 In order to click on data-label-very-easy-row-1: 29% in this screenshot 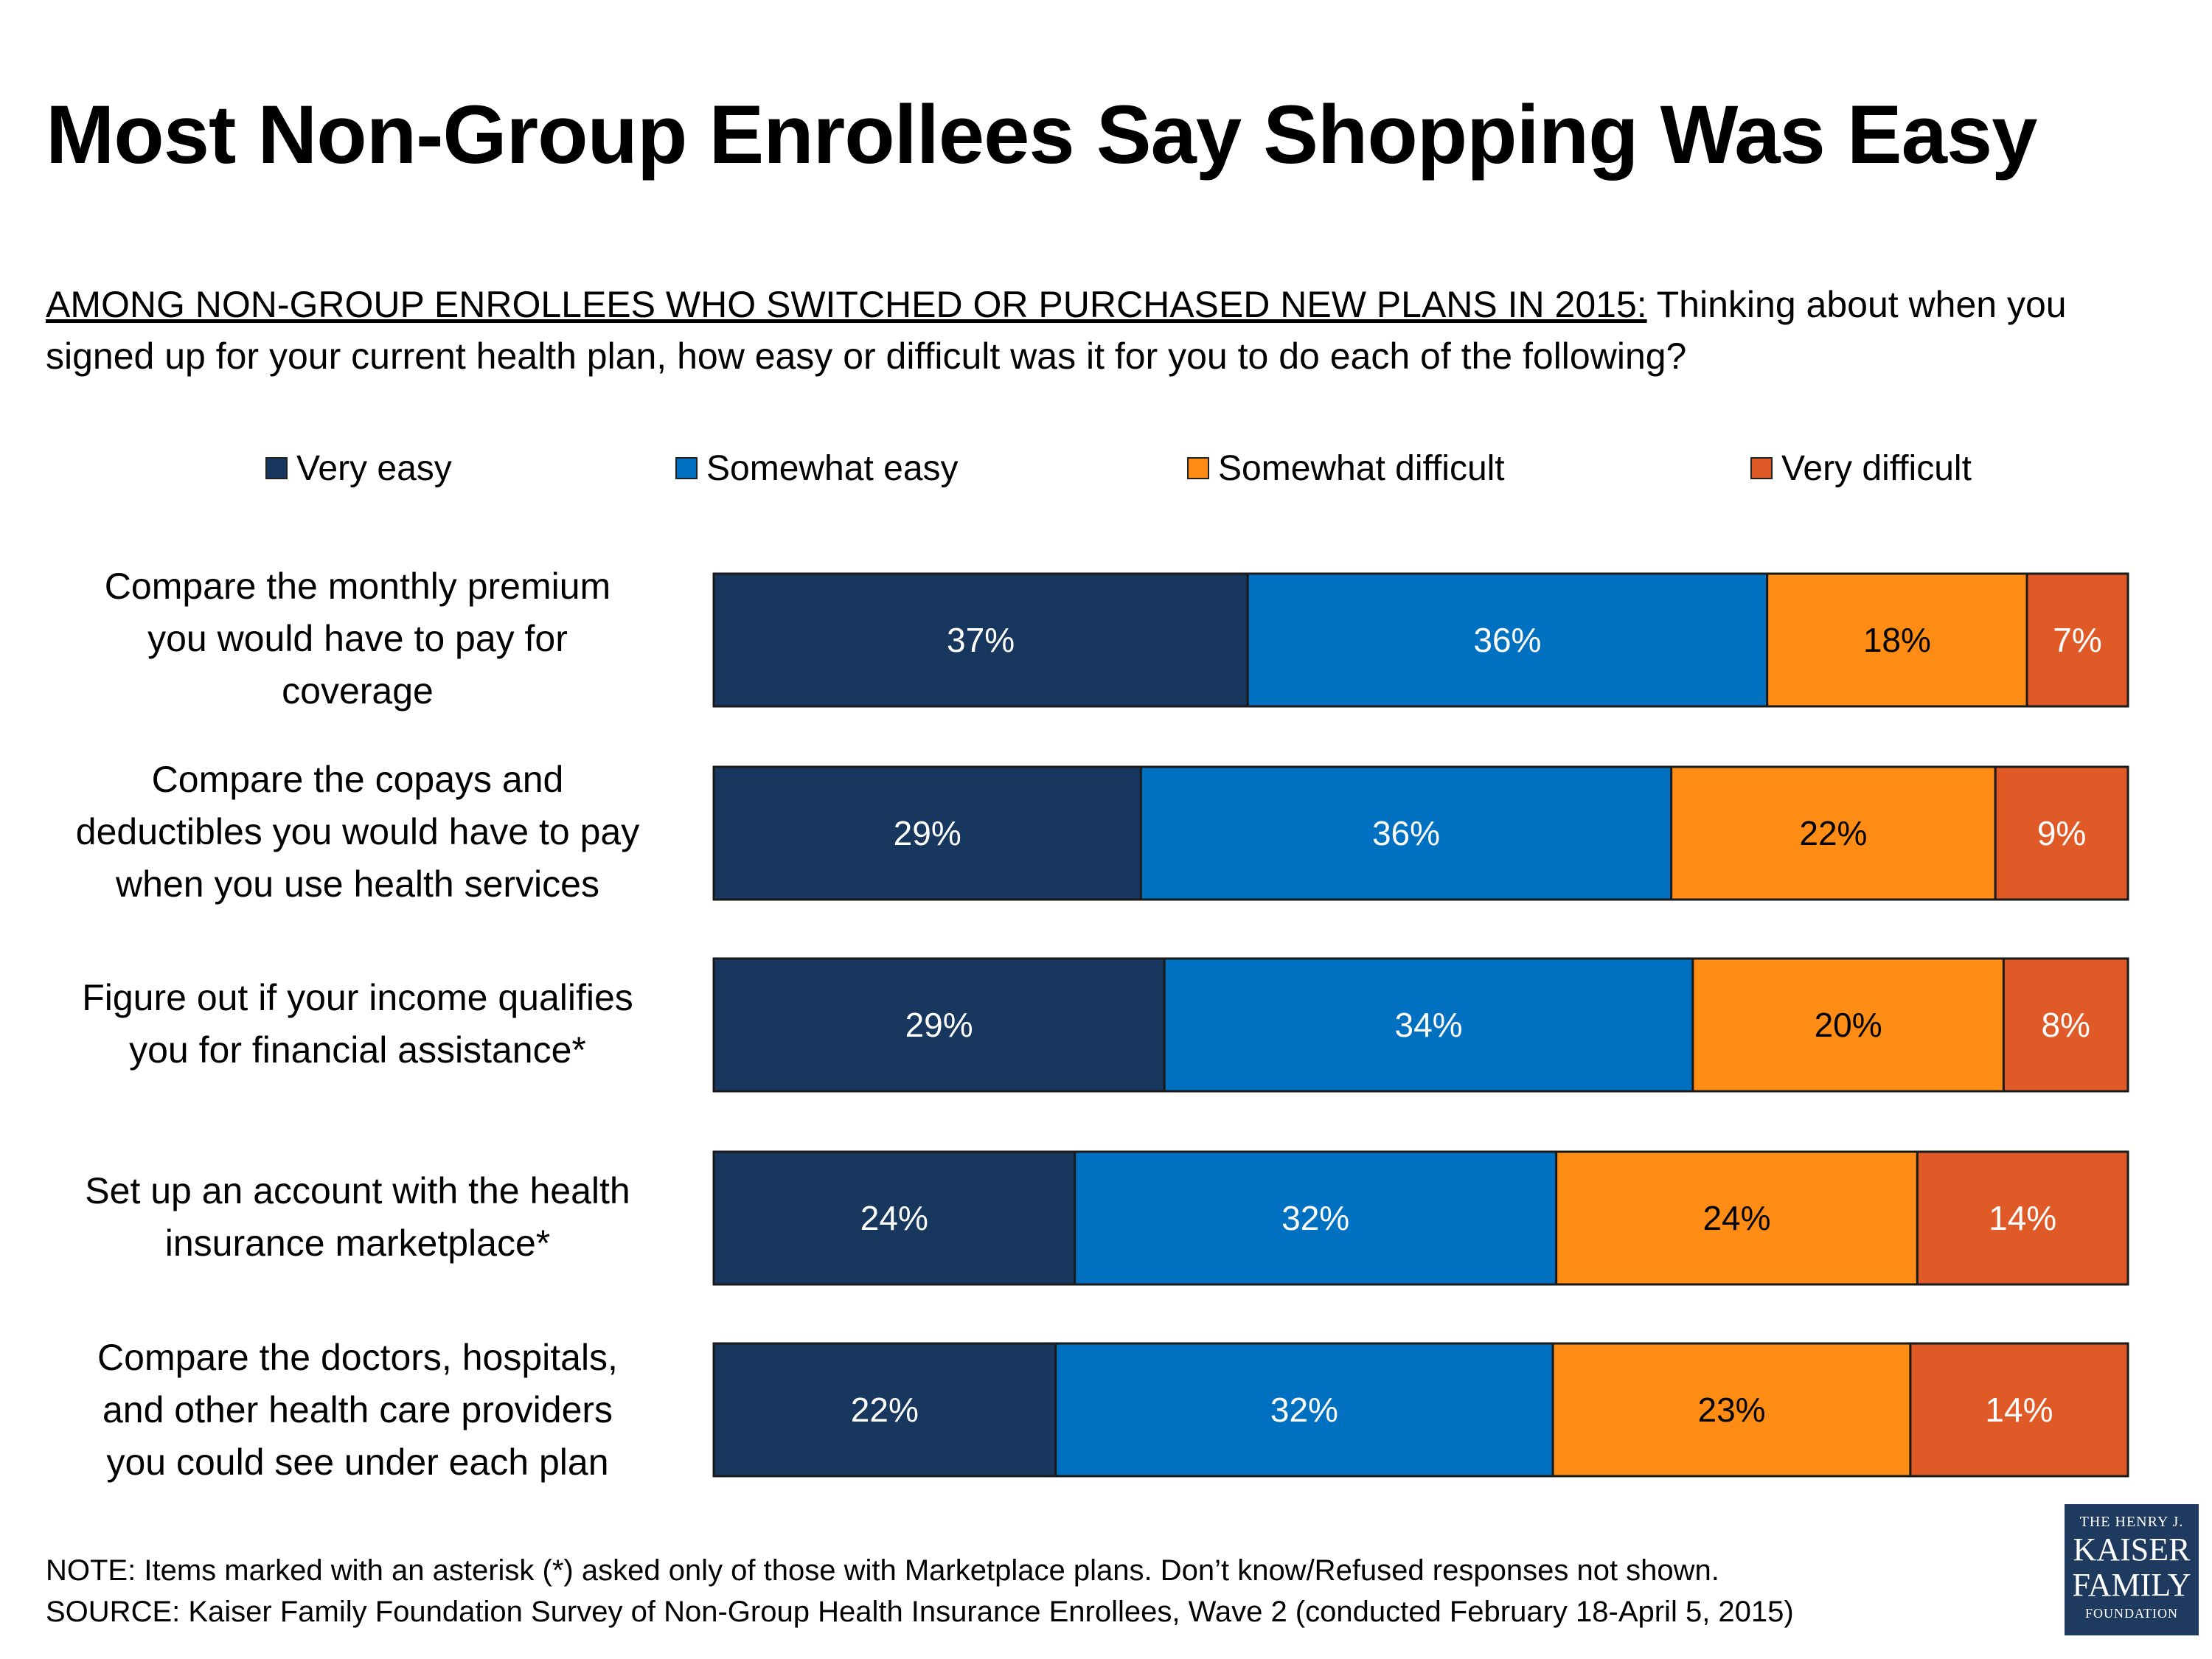, I will do `click(927, 833)`.